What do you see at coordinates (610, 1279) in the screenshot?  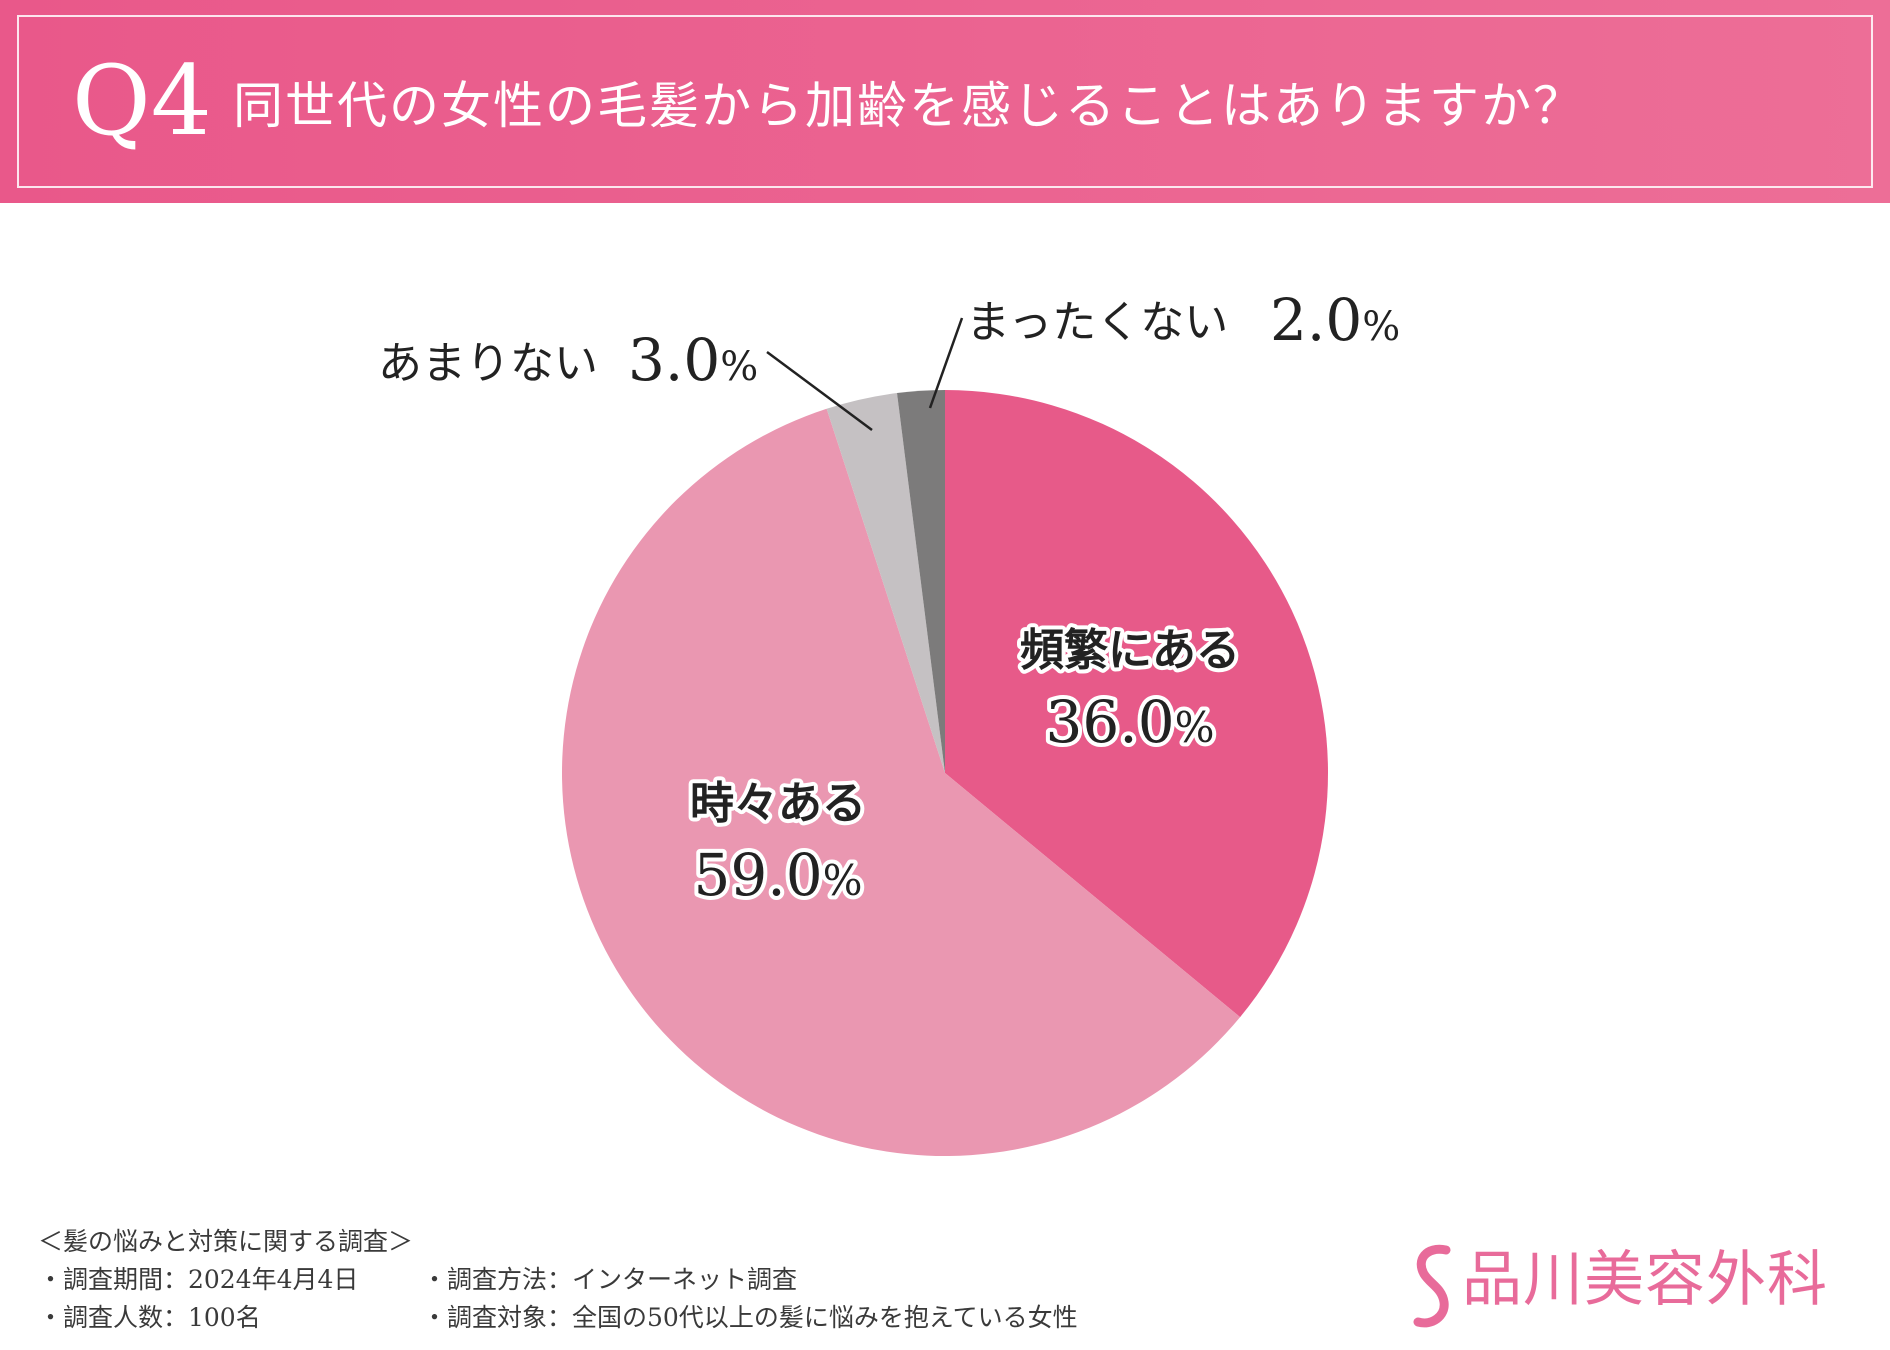 I see `survey-method: ・調査方法：インターネット調査` at bounding box center [610, 1279].